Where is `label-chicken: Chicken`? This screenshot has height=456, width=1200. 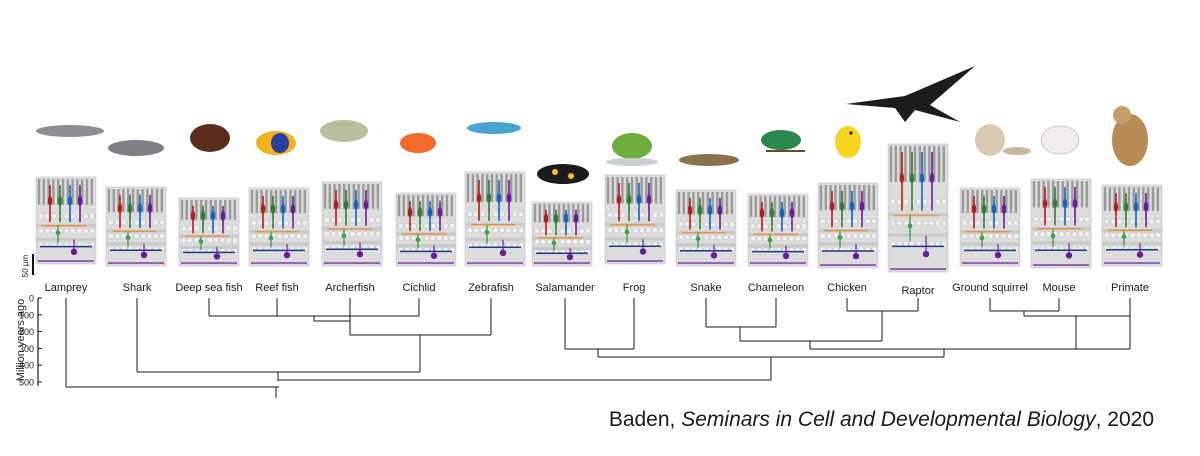 label-chicken: Chicken is located at coordinates (847, 288).